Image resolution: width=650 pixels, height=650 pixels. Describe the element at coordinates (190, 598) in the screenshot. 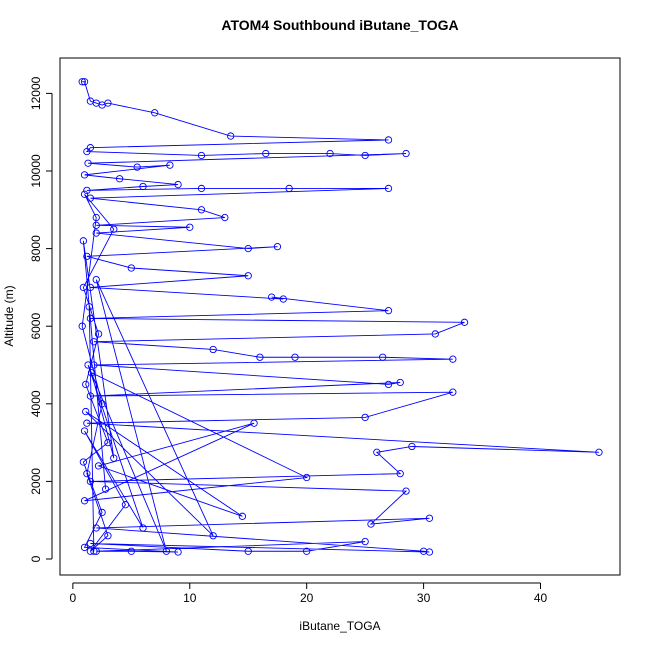

I see `x-tick-label: 10` at that location.